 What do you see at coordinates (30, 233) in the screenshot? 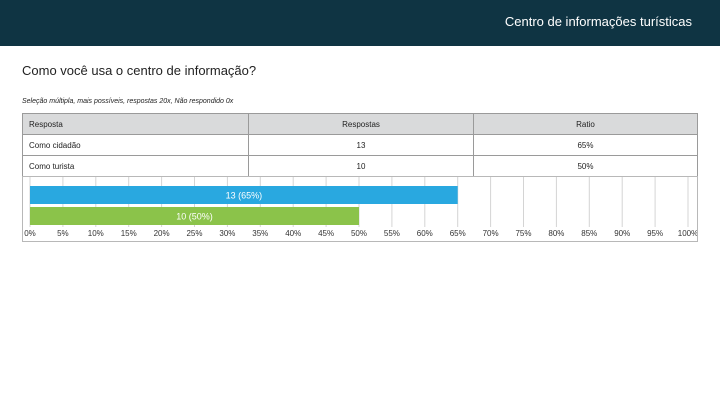
I see `x-tick-label: 0%` at bounding box center [30, 233].